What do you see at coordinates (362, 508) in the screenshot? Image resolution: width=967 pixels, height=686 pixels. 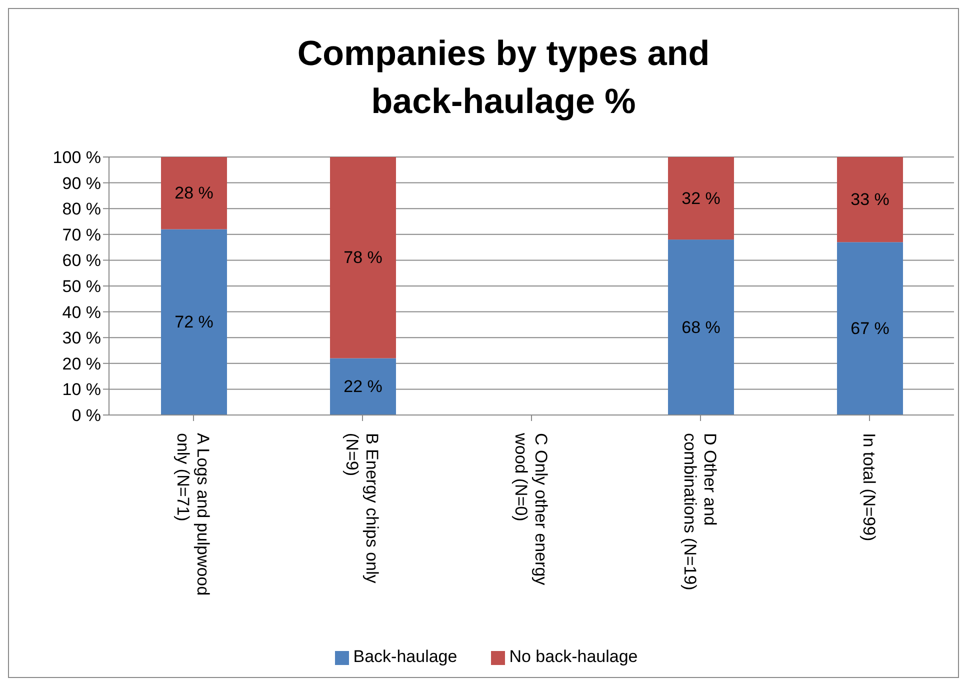 I see `x-tick-label: B Energy chips only (N=9)` at bounding box center [362, 508].